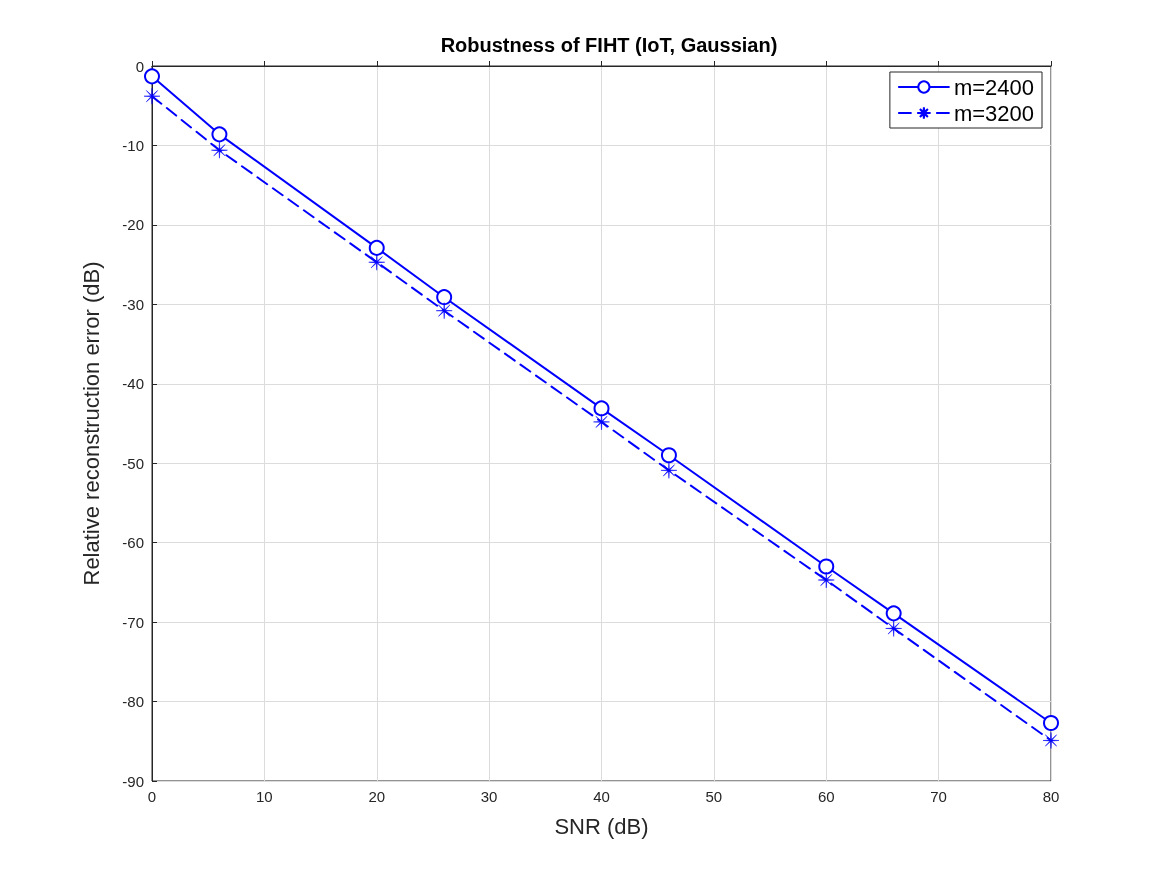  Describe the element at coordinates (601, 796) in the screenshot. I see `x-tick-label: 40` at that location.